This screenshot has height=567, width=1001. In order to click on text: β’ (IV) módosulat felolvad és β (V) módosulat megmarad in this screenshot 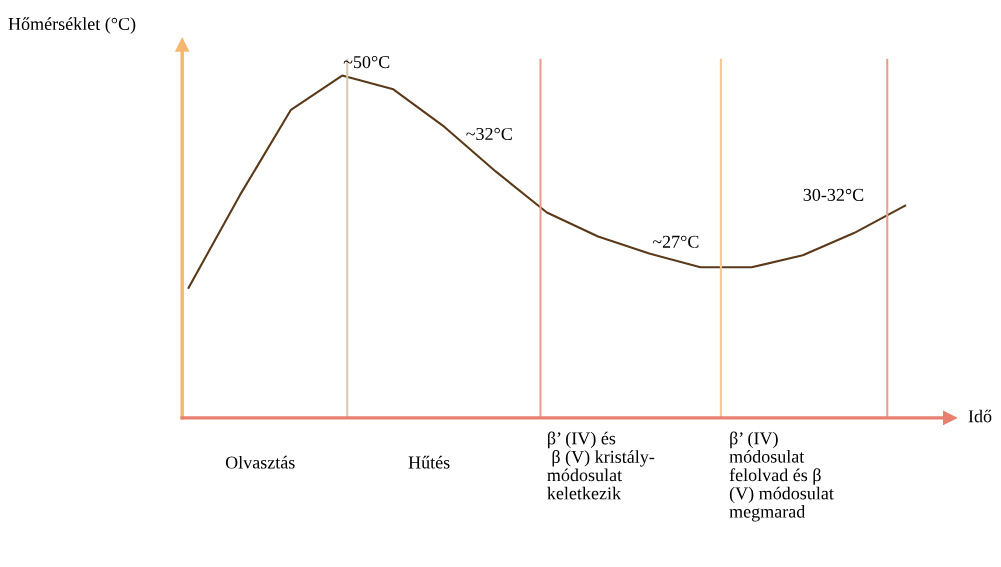, I will do `click(781, 476)`.